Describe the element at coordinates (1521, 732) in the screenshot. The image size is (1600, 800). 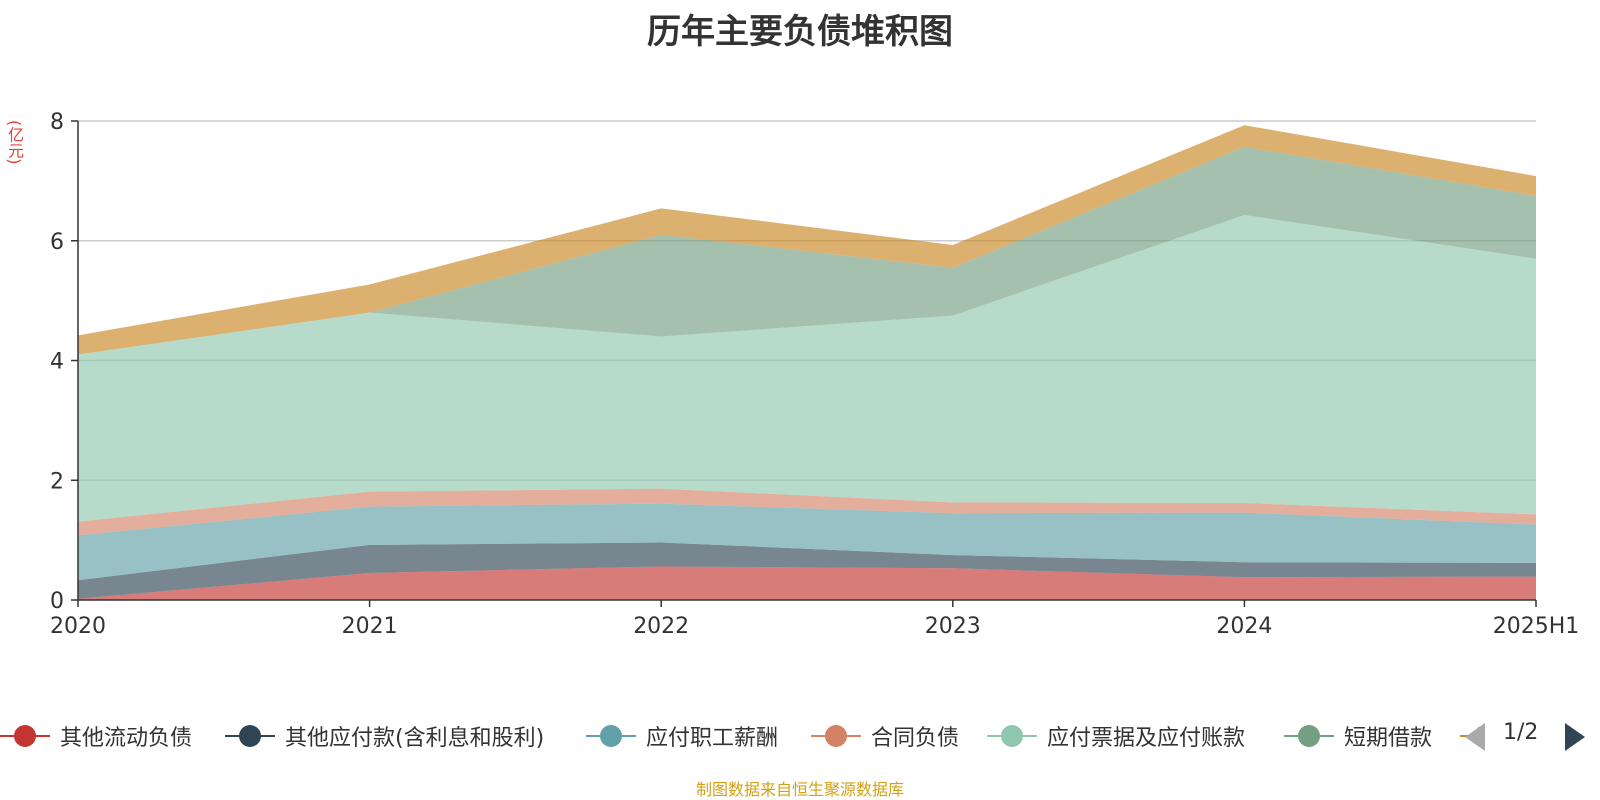
I see `legend-page-indicator: 1/2` at that location.